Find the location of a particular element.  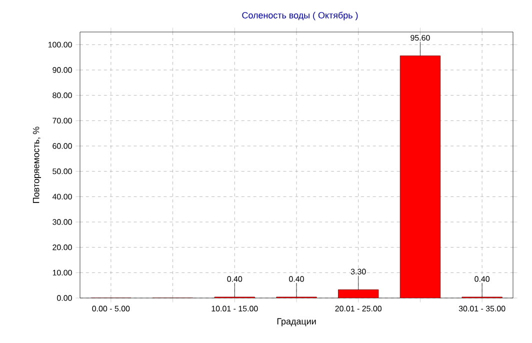

y-axis-title: Повторяемость, % is located at coordinates (37, 164).